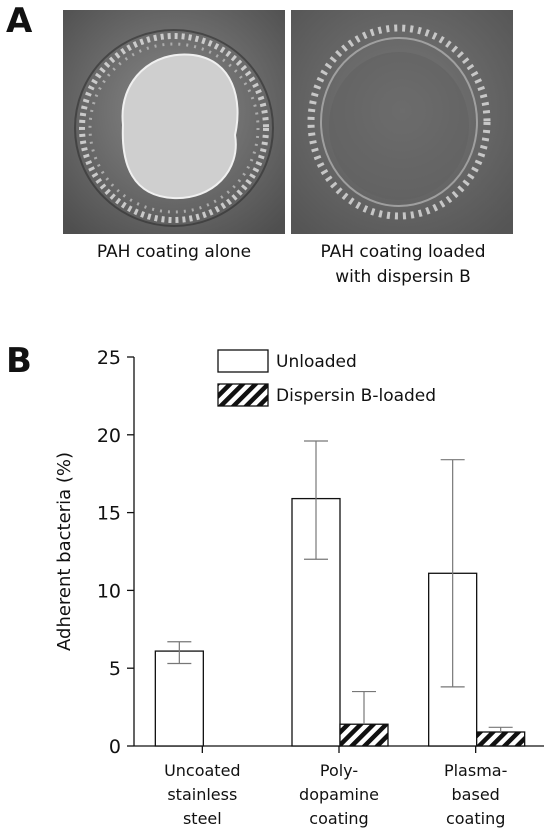 The height and width of the screenshot is (838, 550). What do you see at coordinates (403, 252) in the screenshot?
I see `caption-line: PAH coating loaded` at bounding box center [403, 252].